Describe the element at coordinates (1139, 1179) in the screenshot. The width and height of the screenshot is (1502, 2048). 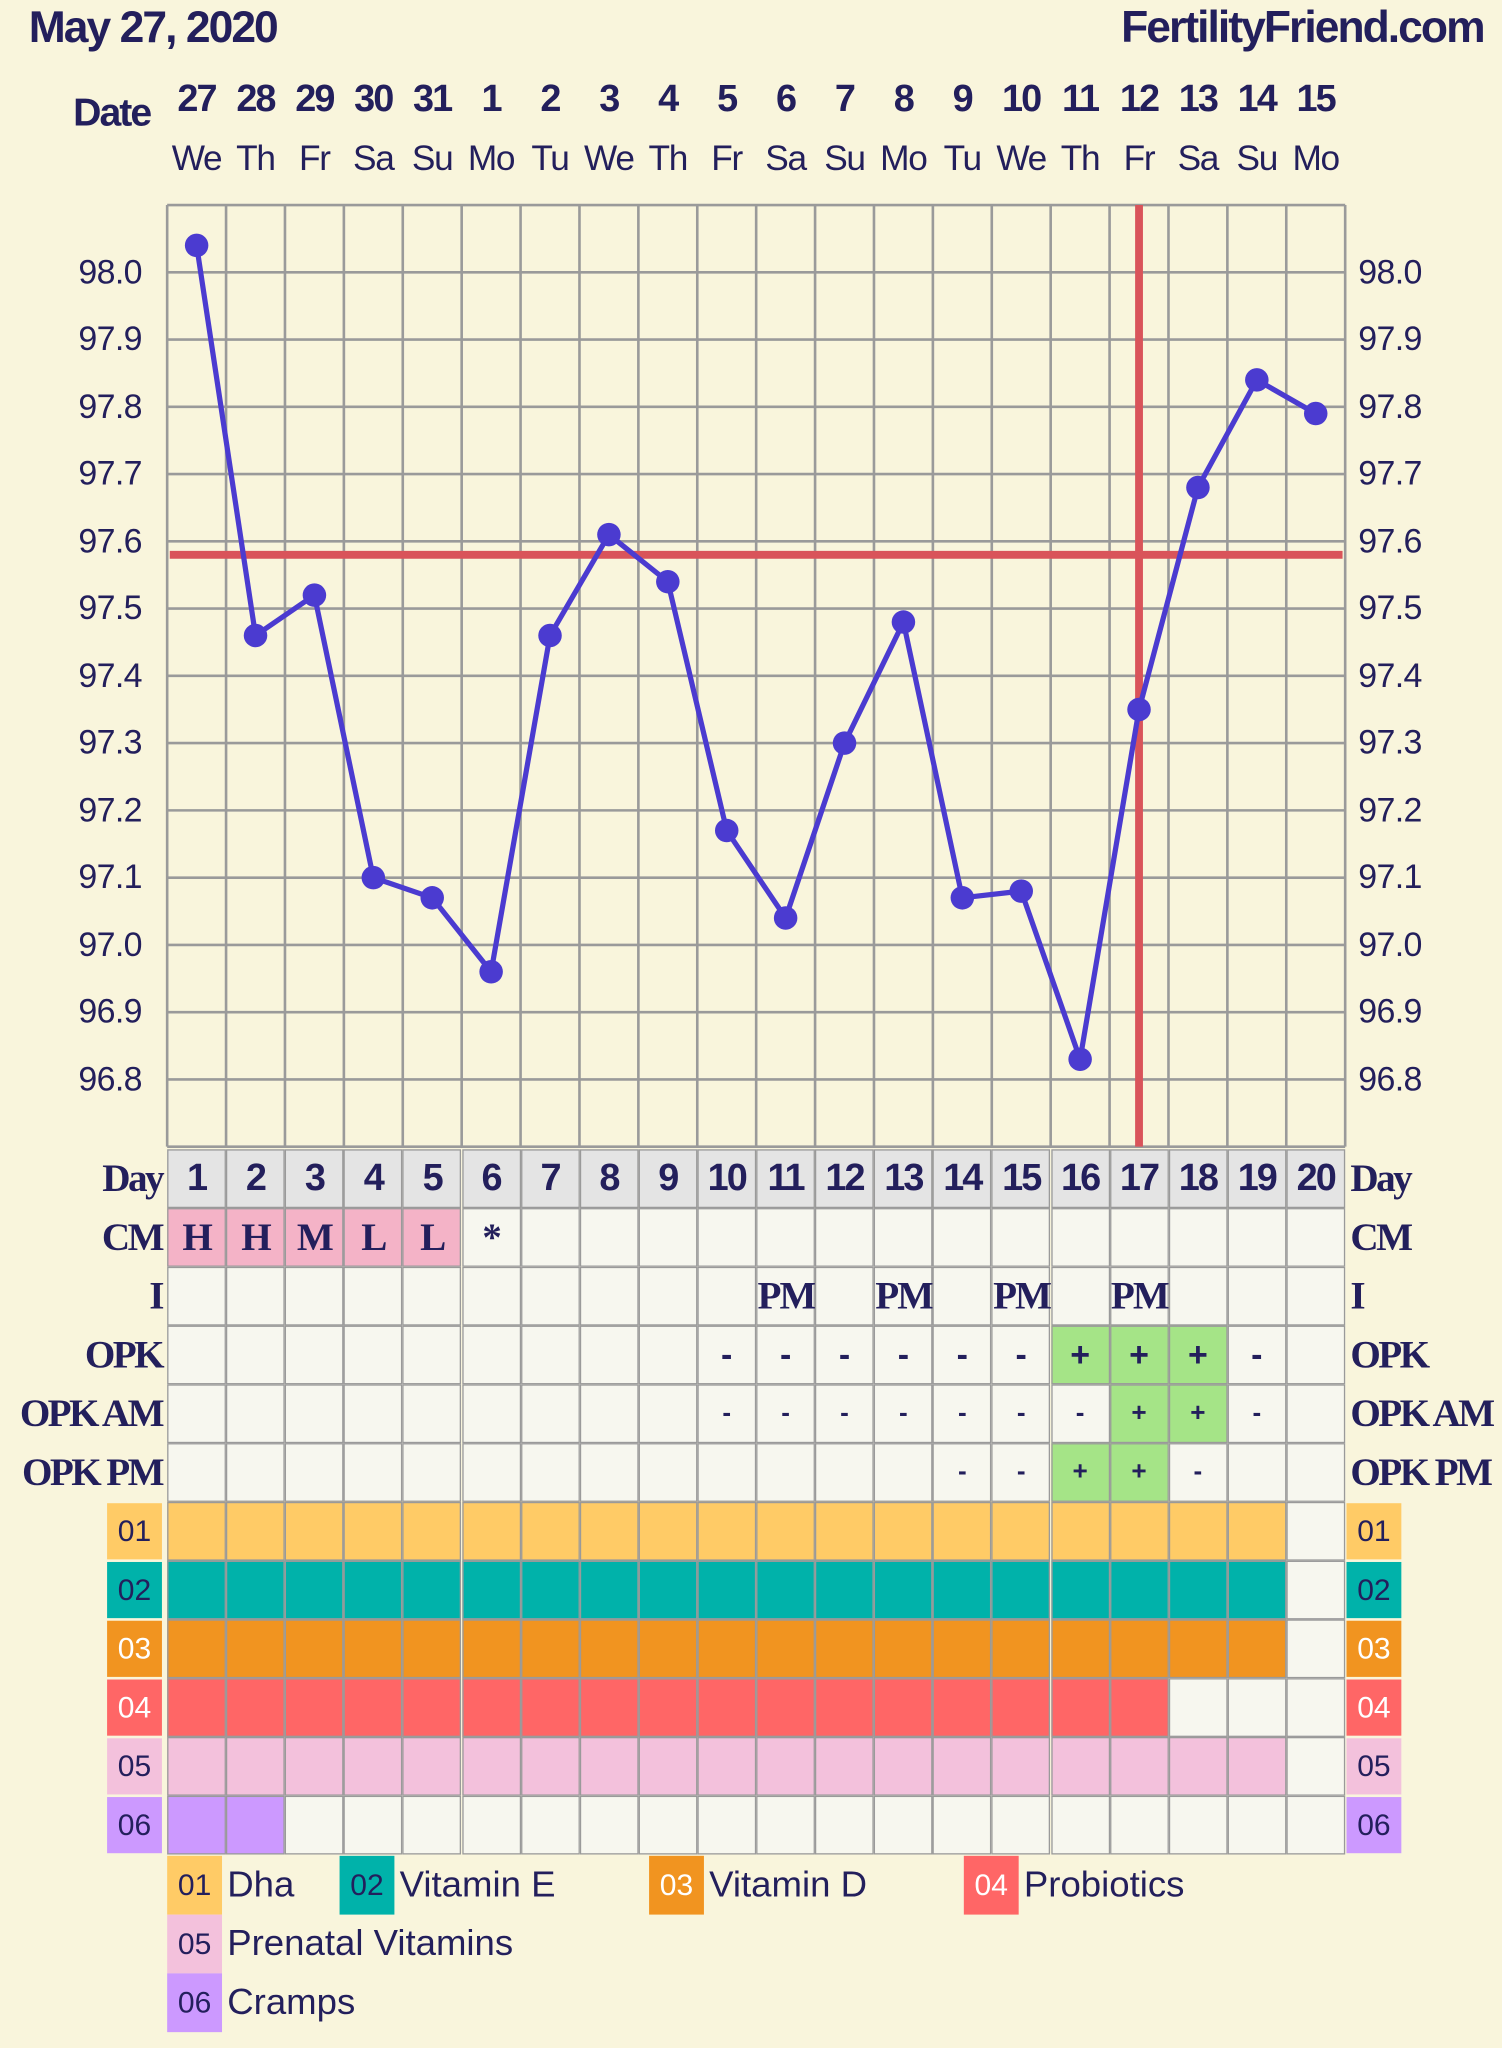
I see `day-cell: 17` at that location.